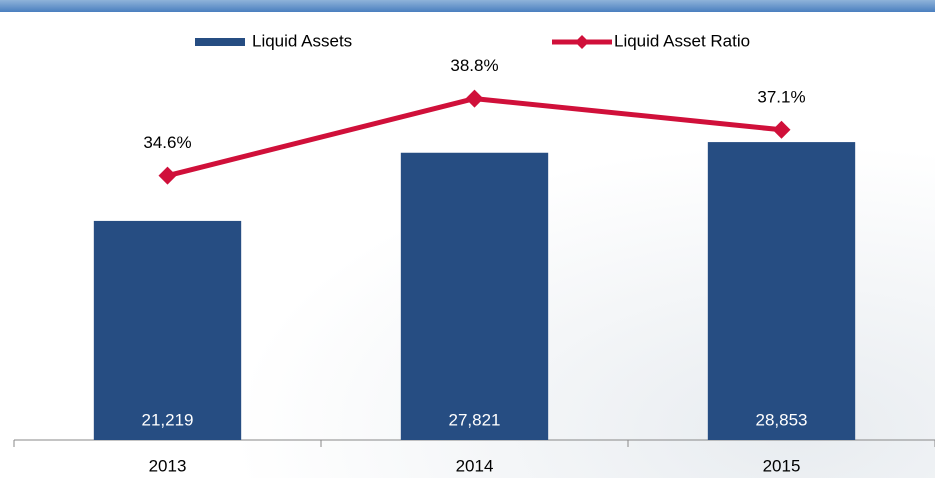 The image size is (935, 478). I want to click on bar-value-label: 21,219, so click(168, 419).